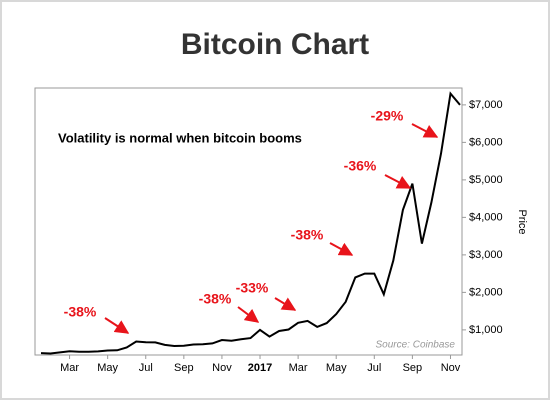 This screenshot has width=550, height=405. Describe the element at coordinates (360, 166) in the screenshot. I see `annotation: -36%` at that location.